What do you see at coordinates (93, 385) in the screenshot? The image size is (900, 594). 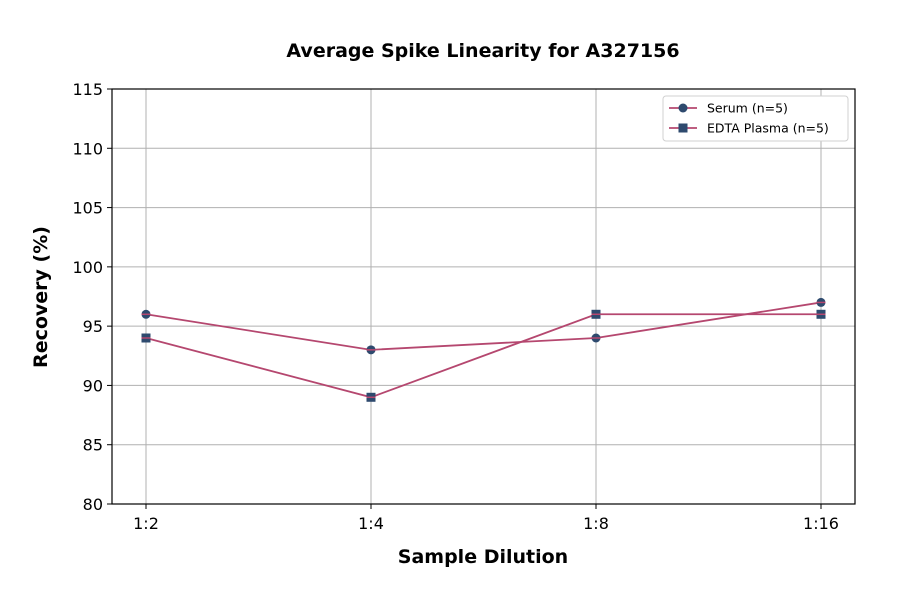 I see `y-tick-label: 90` at bounding box center [93, 385].